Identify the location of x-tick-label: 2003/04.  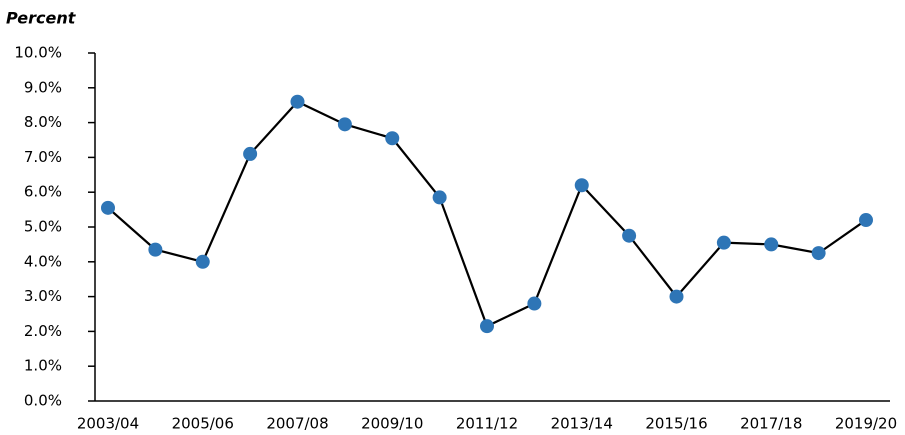
(108, 424).